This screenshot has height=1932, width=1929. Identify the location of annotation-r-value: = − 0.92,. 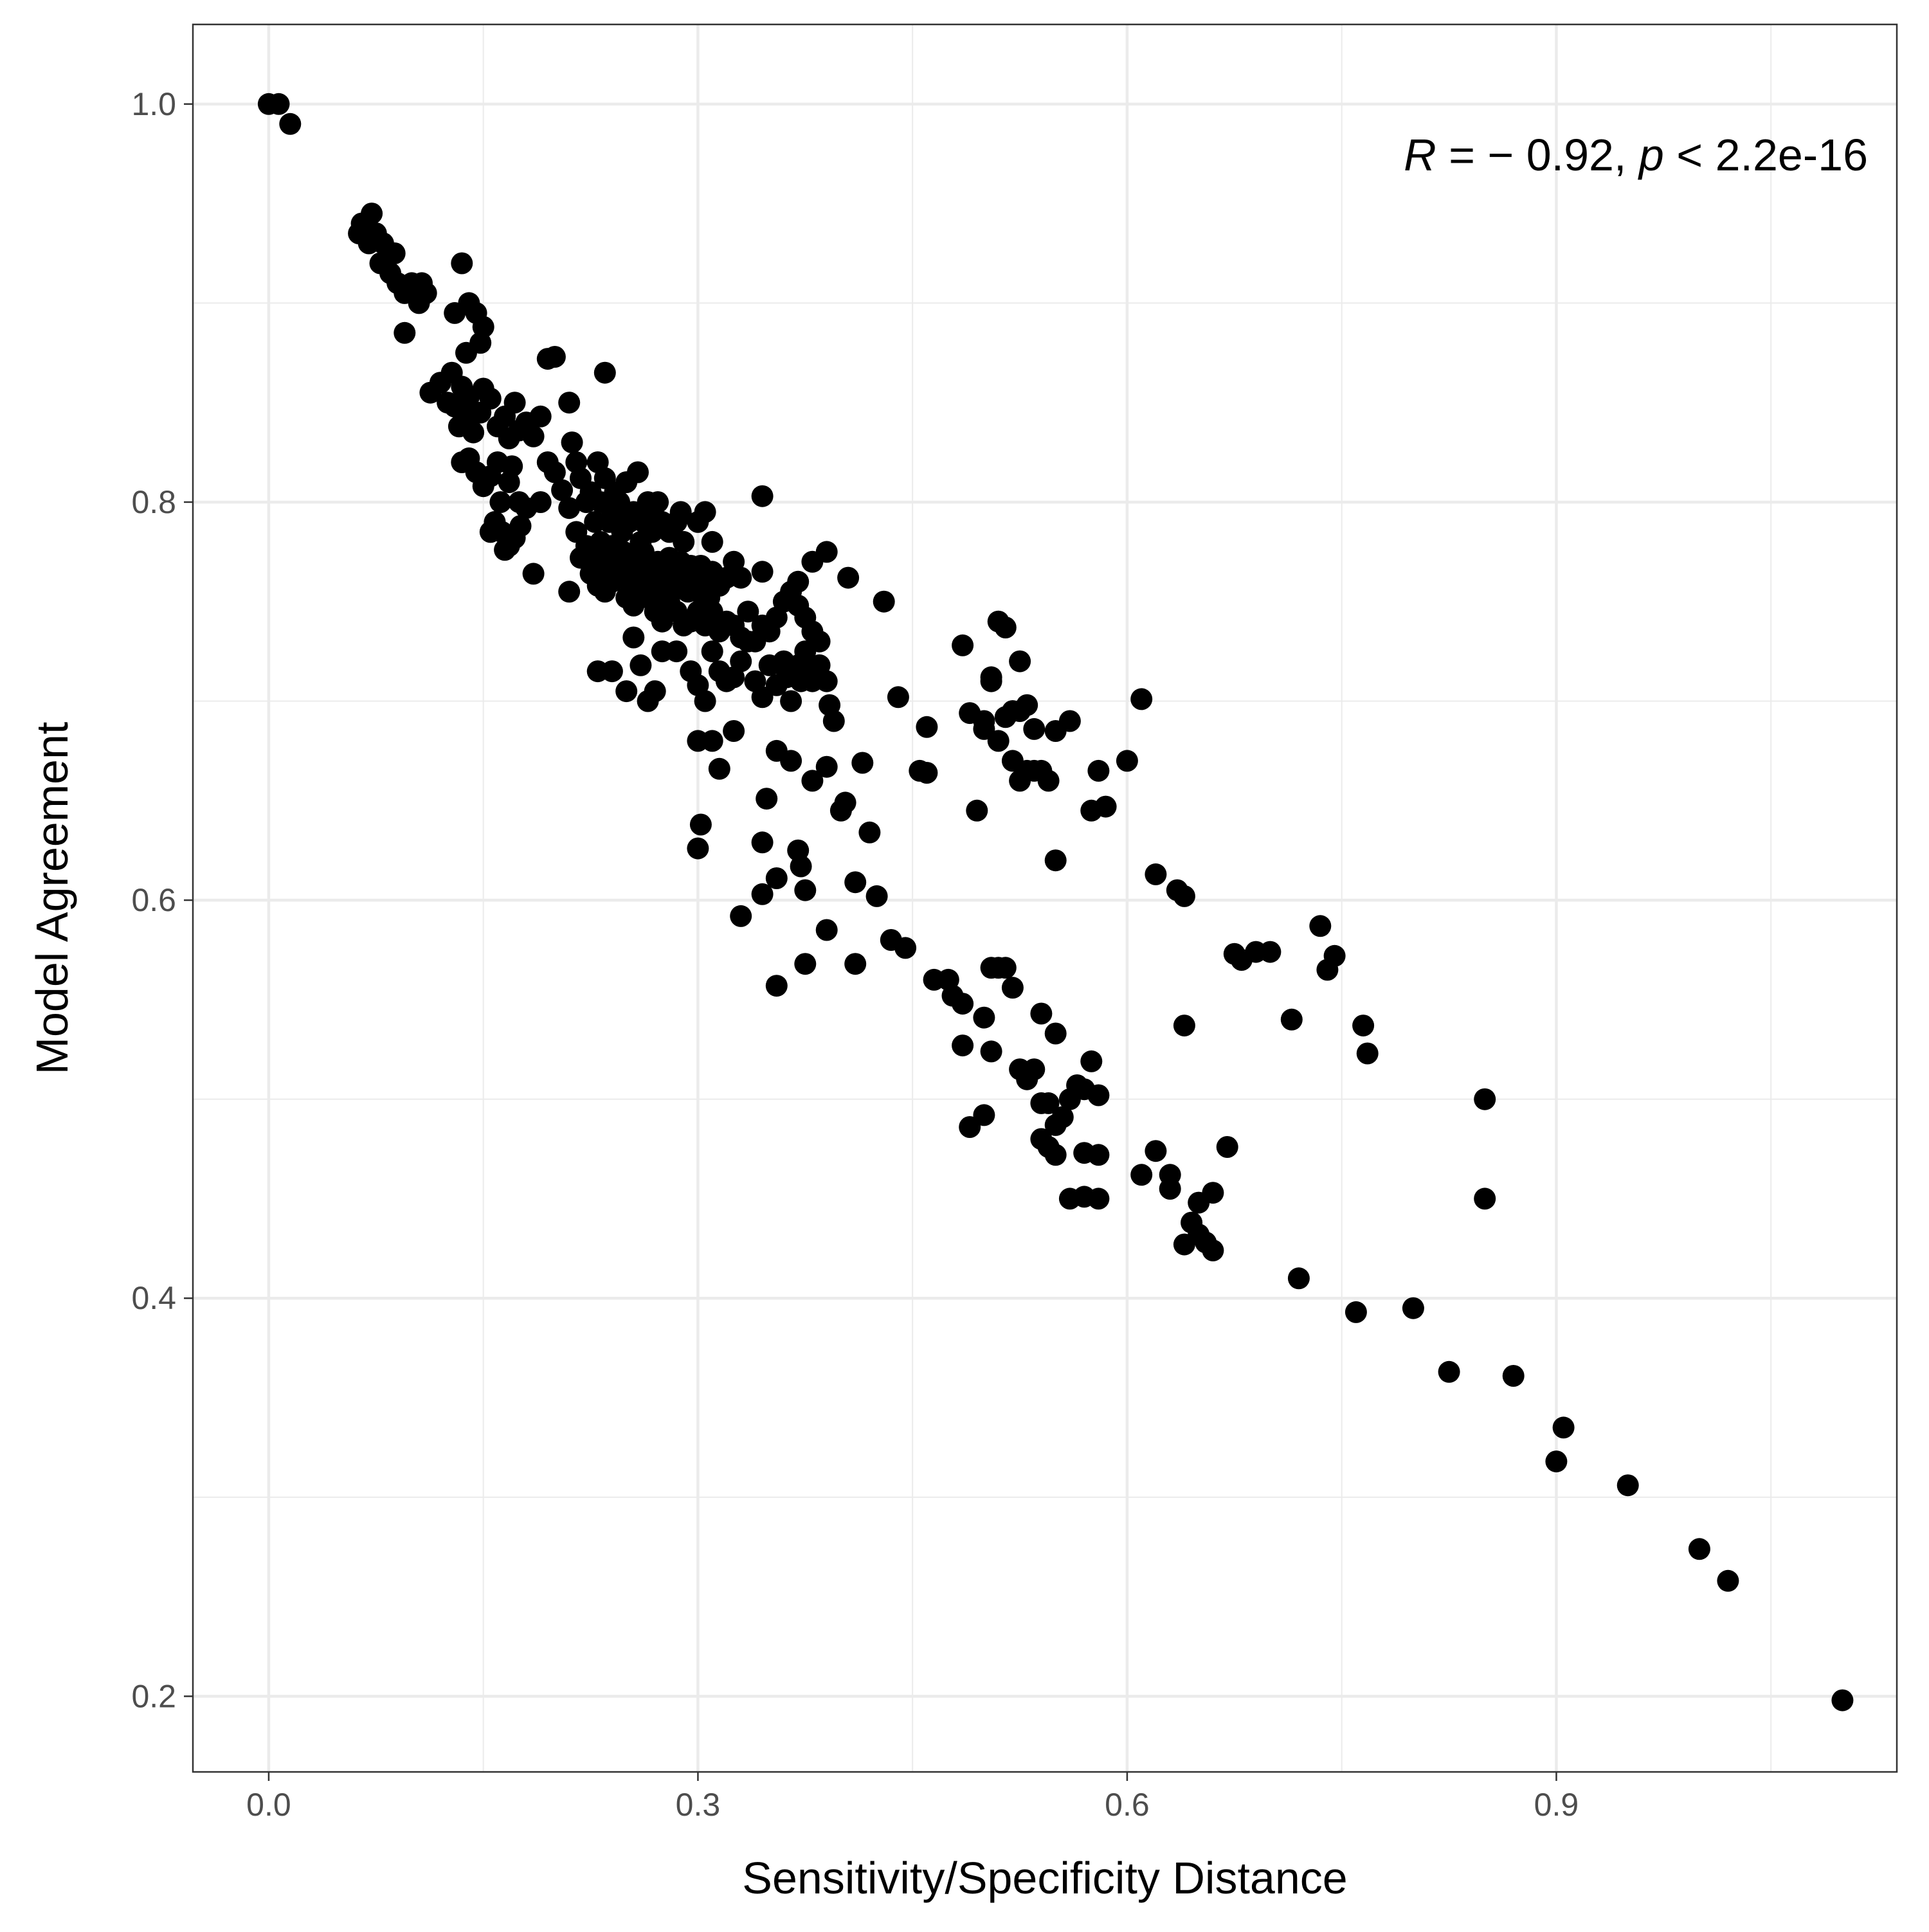
(1537, 155).